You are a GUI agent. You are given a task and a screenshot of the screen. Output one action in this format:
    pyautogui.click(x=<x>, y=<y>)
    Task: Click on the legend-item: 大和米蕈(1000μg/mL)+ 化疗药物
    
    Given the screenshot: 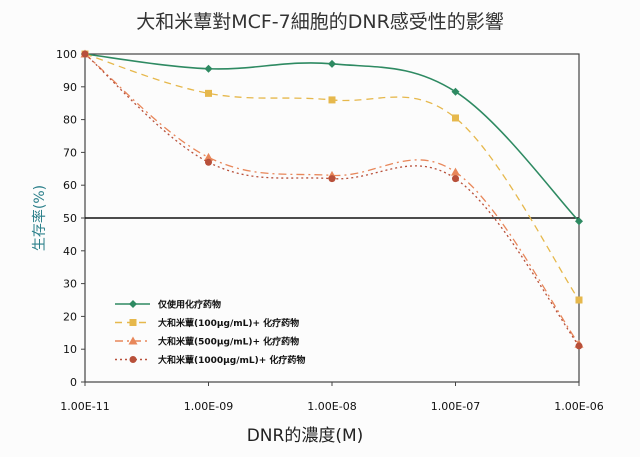 What is the action you would take?
    pyautogui.click(x=210, y=360)
    